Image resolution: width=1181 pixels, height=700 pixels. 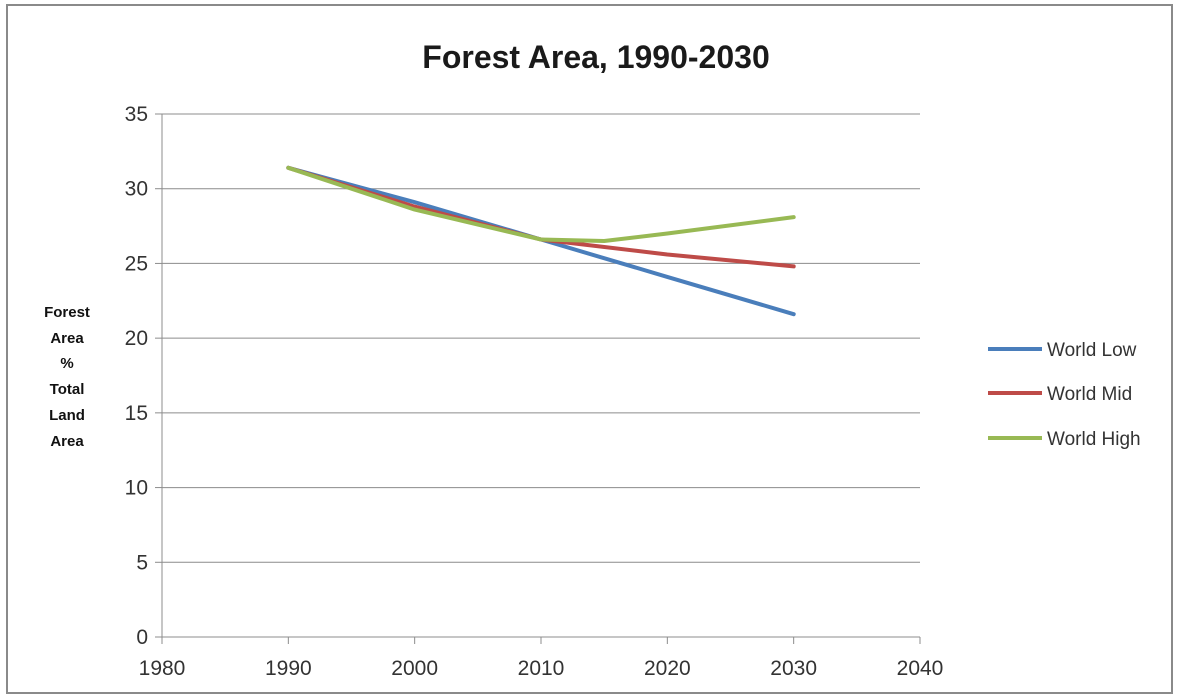 I want to click on y-axis-label-line-4: Land, so click(x=67, y=415).